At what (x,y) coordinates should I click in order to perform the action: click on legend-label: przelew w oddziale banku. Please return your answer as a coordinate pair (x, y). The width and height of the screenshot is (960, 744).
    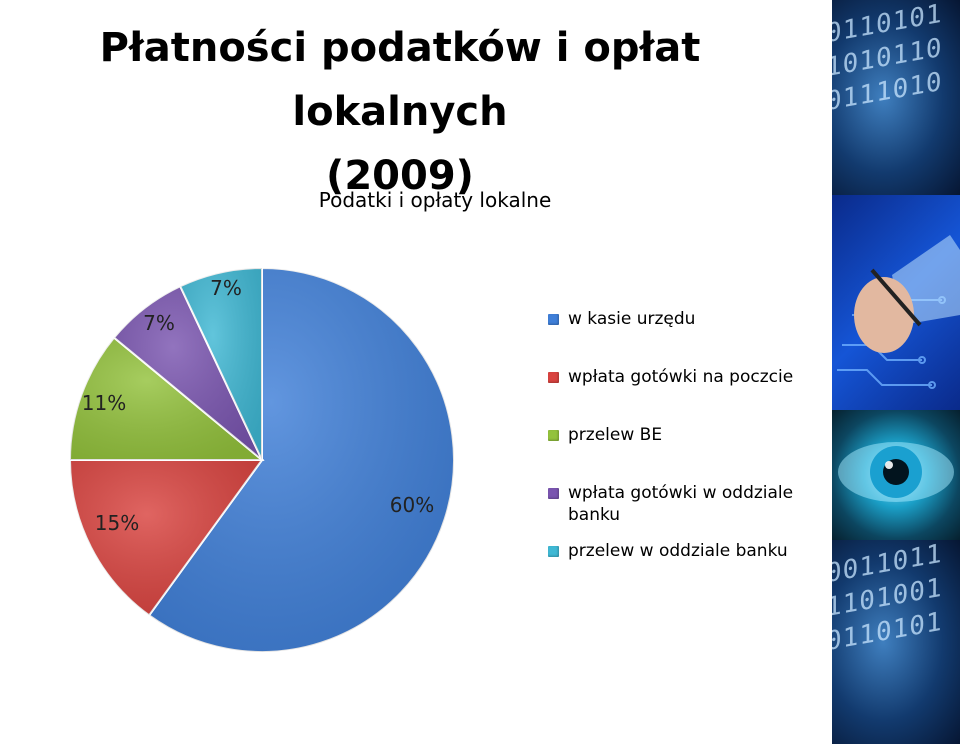
    Looking at the image, I should click on (678, 551).